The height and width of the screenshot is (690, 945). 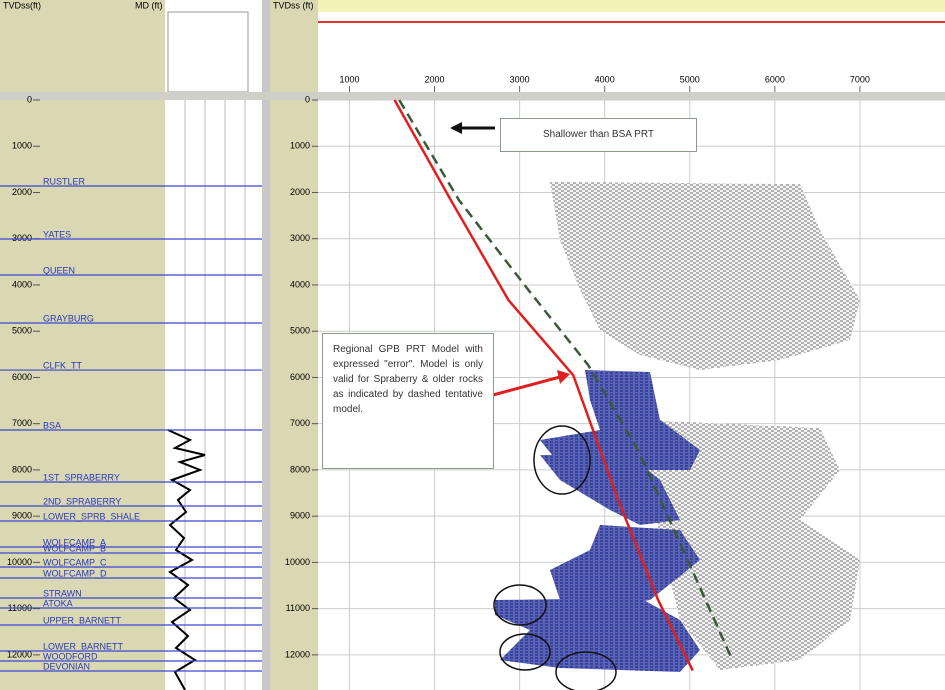 What do you see at coordinates (294, 345) in the screenshot?
I see `depth-panel` at bounding box center [294, 345].